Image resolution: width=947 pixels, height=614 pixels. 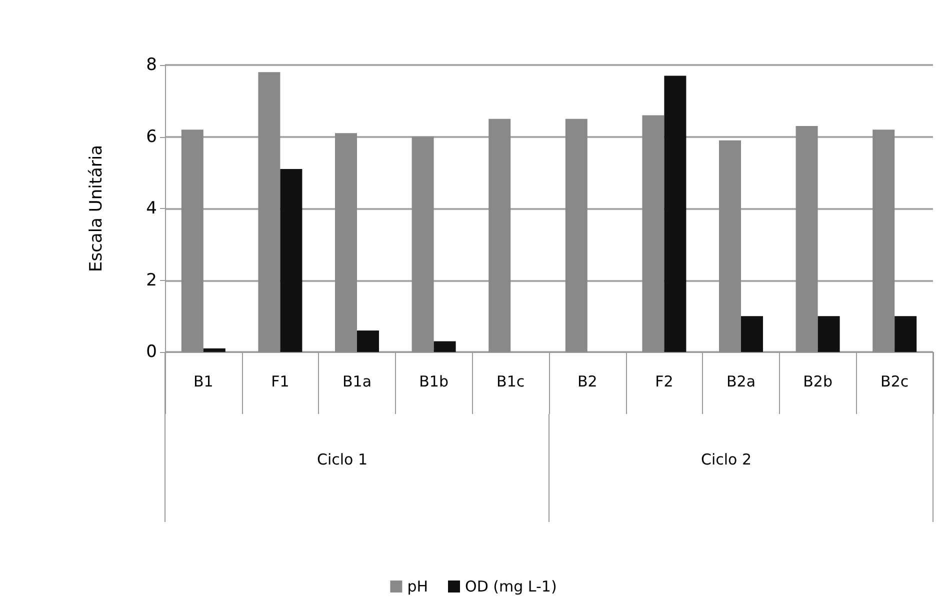 What do you see at coordinates (817, 381) in the screenshot?
I see `x-tick-label: B2b` at bounding box center [817, 381].